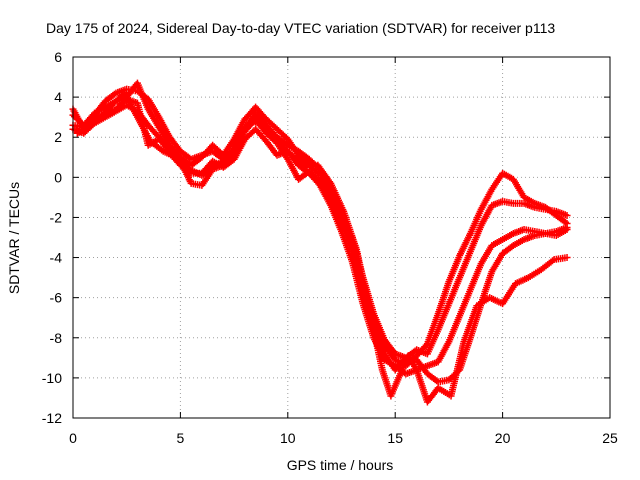  Describe the element at coordinates (58, 177) in the screenshot. I see `y-tick-label: 0` at that location.